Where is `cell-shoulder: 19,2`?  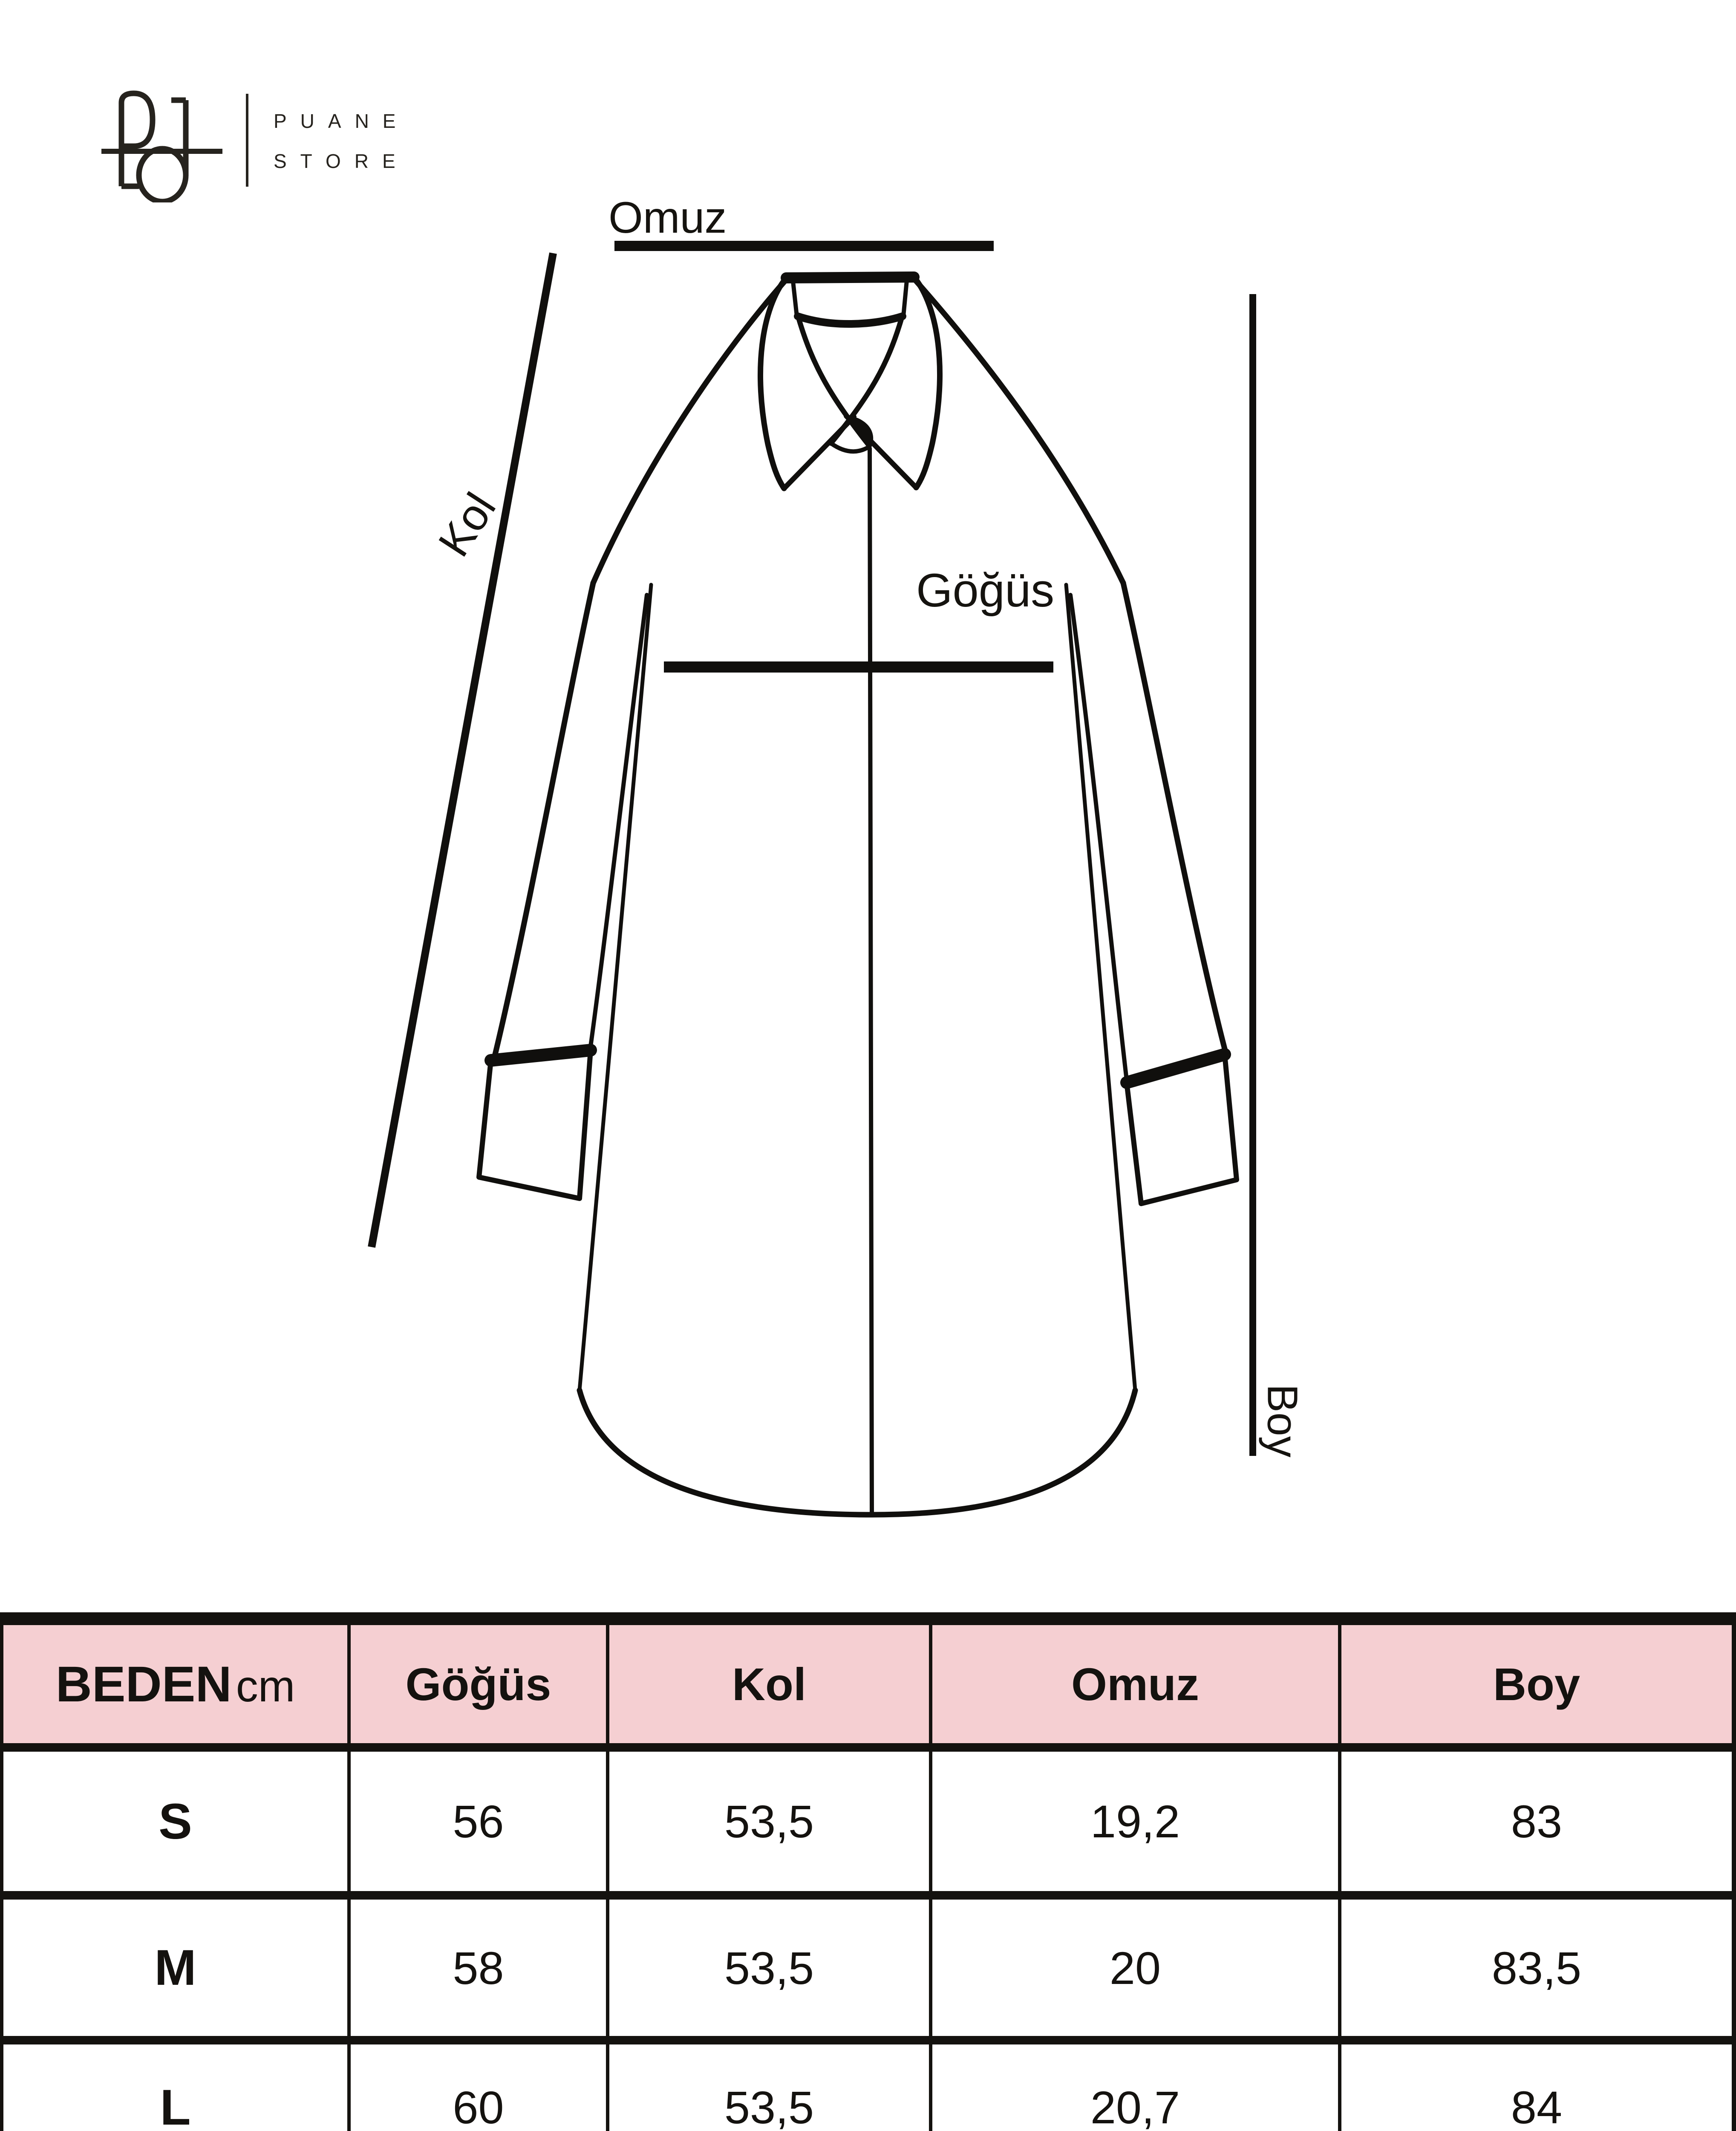
cell-shoulder: 19,2 is located at coordinates (1136, 1821).